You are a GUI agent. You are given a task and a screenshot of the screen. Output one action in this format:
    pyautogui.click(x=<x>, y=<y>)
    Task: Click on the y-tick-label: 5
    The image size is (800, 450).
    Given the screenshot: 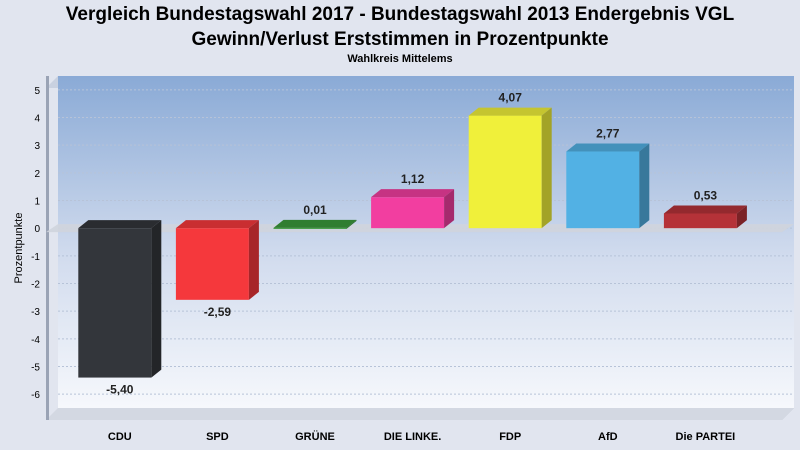 What is the action you would take?
    pyautogui.click(x=37, y=91)
    